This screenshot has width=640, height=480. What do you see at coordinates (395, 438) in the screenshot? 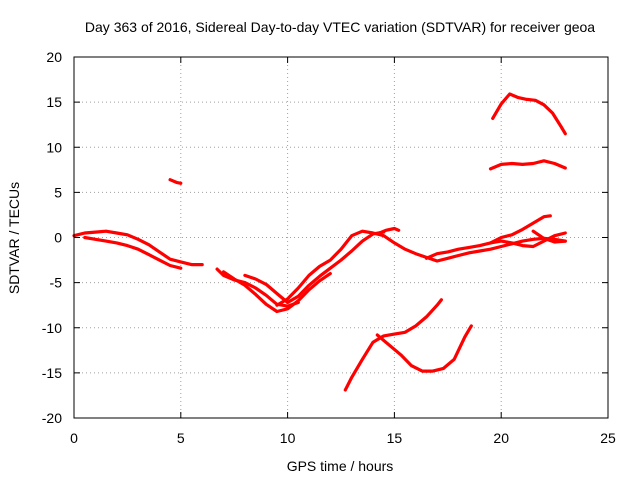
I see `x-tick-label: 15` at bounding box center [395, 438].